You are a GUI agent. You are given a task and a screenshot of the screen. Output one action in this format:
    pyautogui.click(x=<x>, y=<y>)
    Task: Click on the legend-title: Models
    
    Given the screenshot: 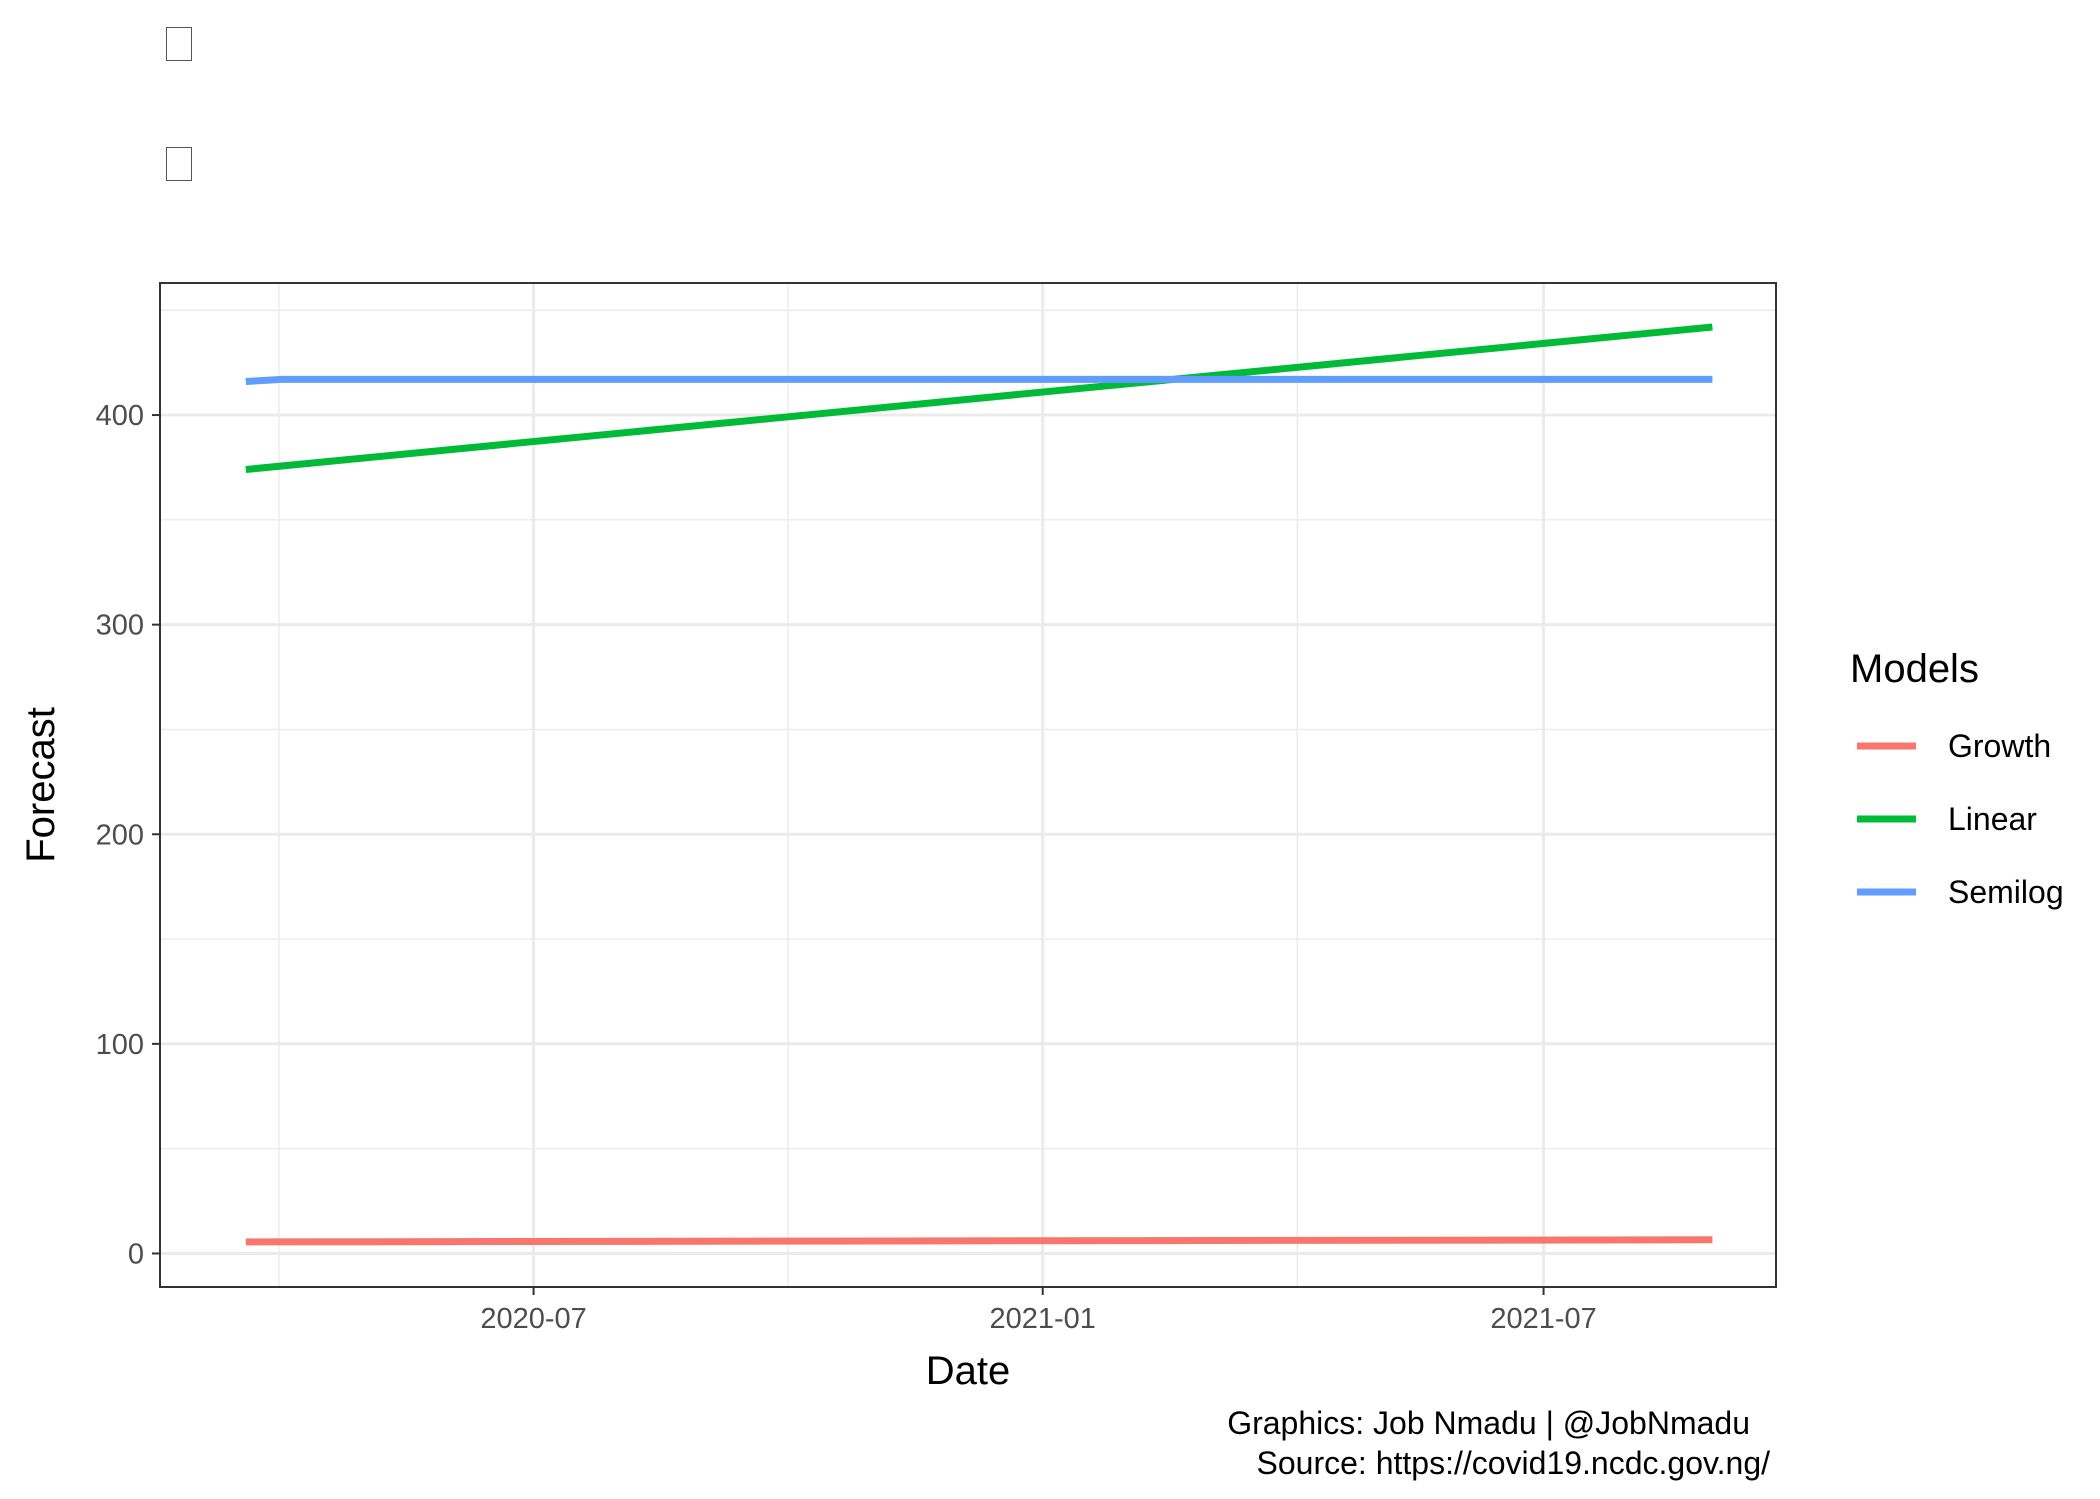 What is the action you would take?
    pyautogui.click(x=1914, y=669)
    